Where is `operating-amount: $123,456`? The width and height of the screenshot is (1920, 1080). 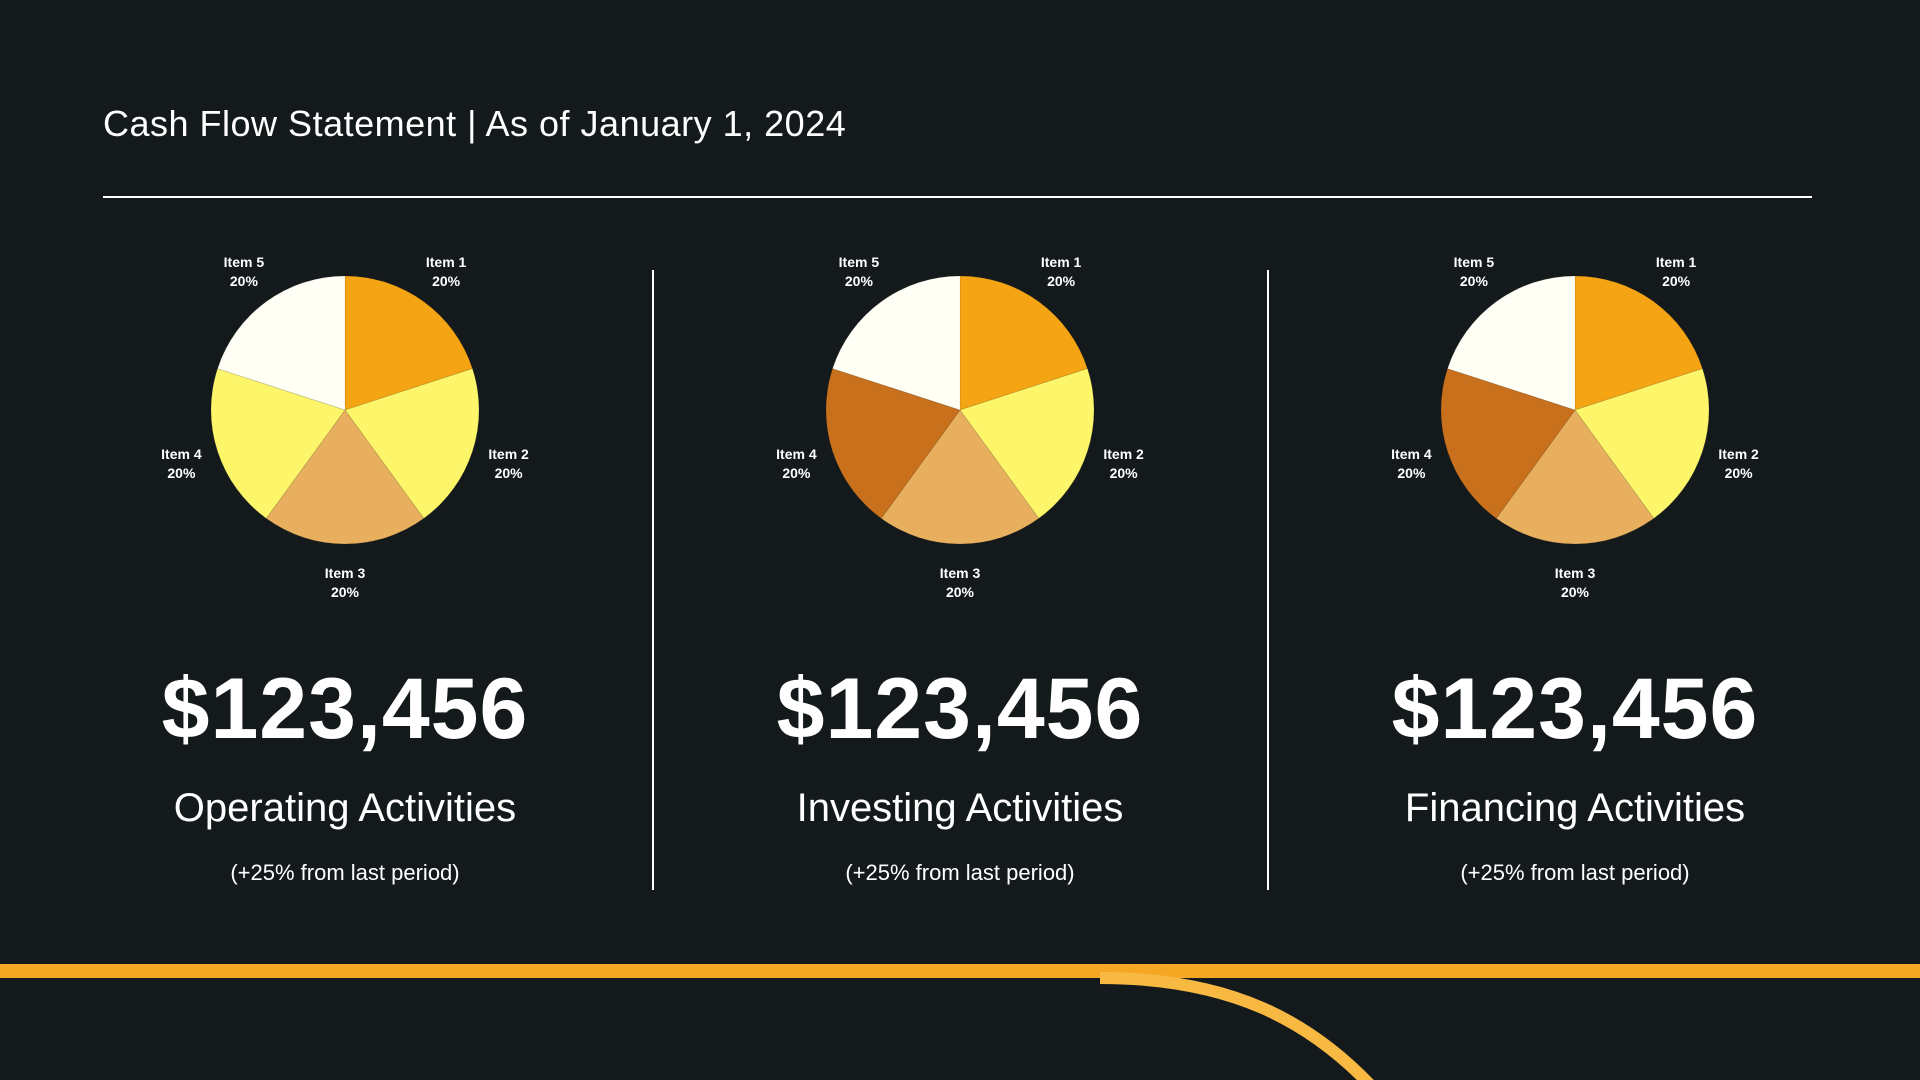
operating-amount: $123,456 is located at coordinates (345, 709).